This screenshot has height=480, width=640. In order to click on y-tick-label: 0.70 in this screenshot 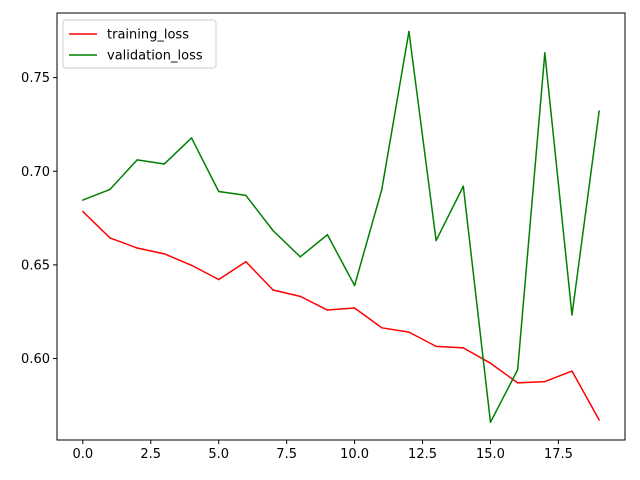, I will do `click(35, 172)`.